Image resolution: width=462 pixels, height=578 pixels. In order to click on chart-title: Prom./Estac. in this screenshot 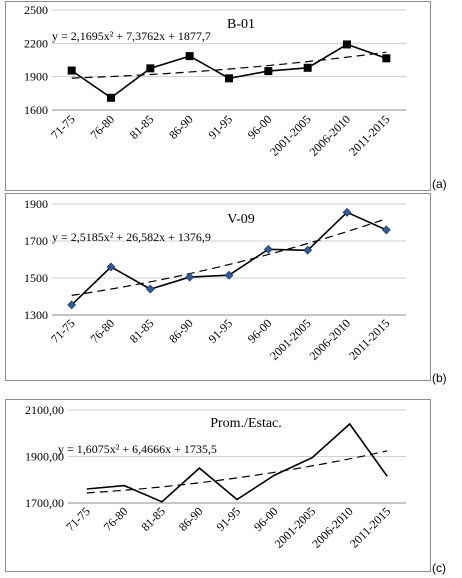, I will do `click(246, 423)`.